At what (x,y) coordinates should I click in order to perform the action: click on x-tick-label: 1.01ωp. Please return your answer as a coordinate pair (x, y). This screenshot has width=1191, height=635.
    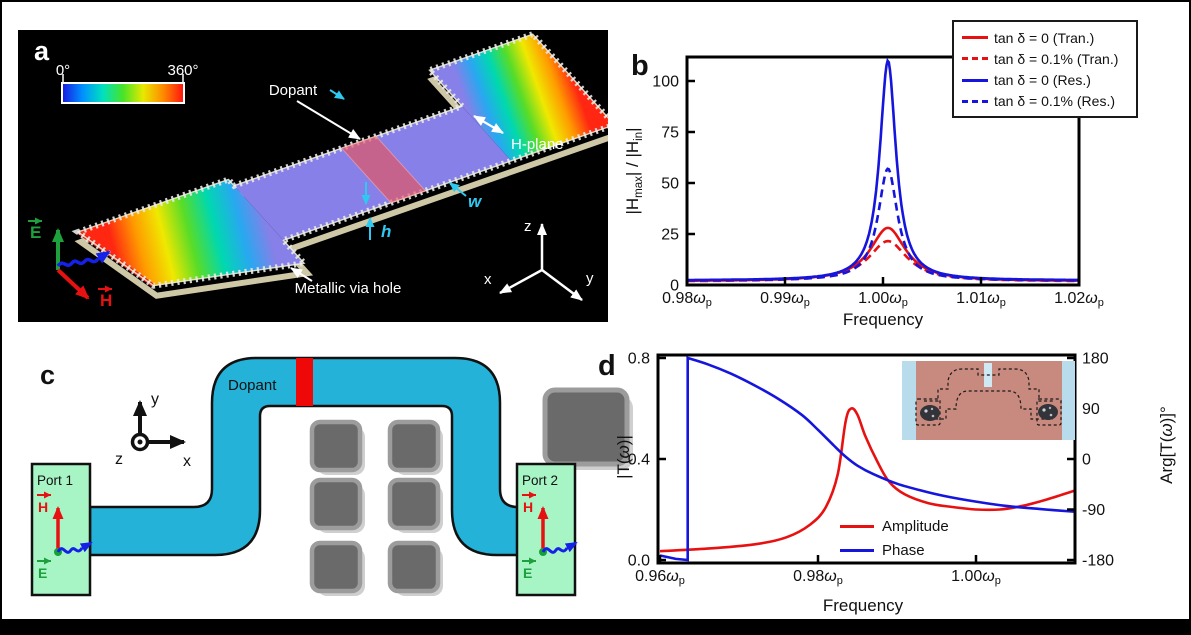
    Looking at the image, I should click on (981, 299).